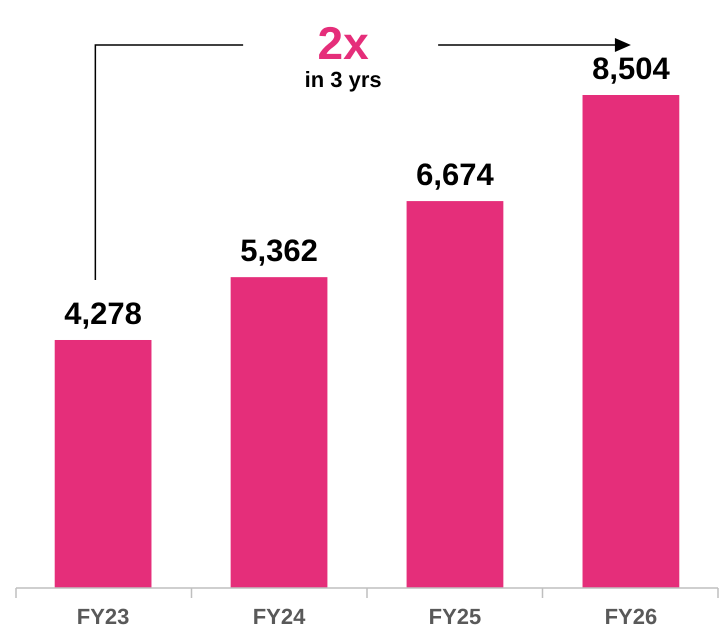  I want to click on x-tick-label: FY25, so click(455, 616).